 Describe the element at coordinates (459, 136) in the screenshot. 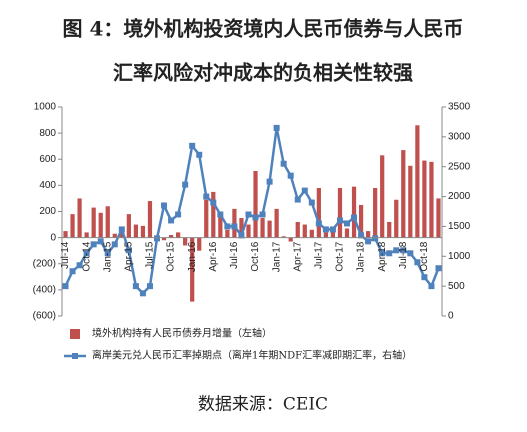

I see `y2-tick-label: 3000` at that location.